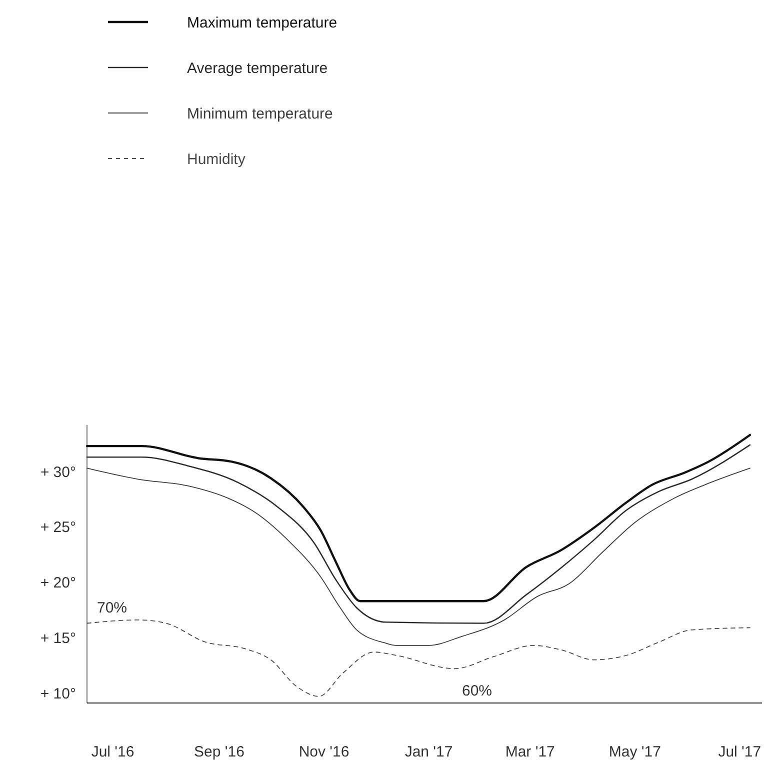 This screenshot has width=774, height=763. I want to click on text: Minimum temperature, so click(260, 113).